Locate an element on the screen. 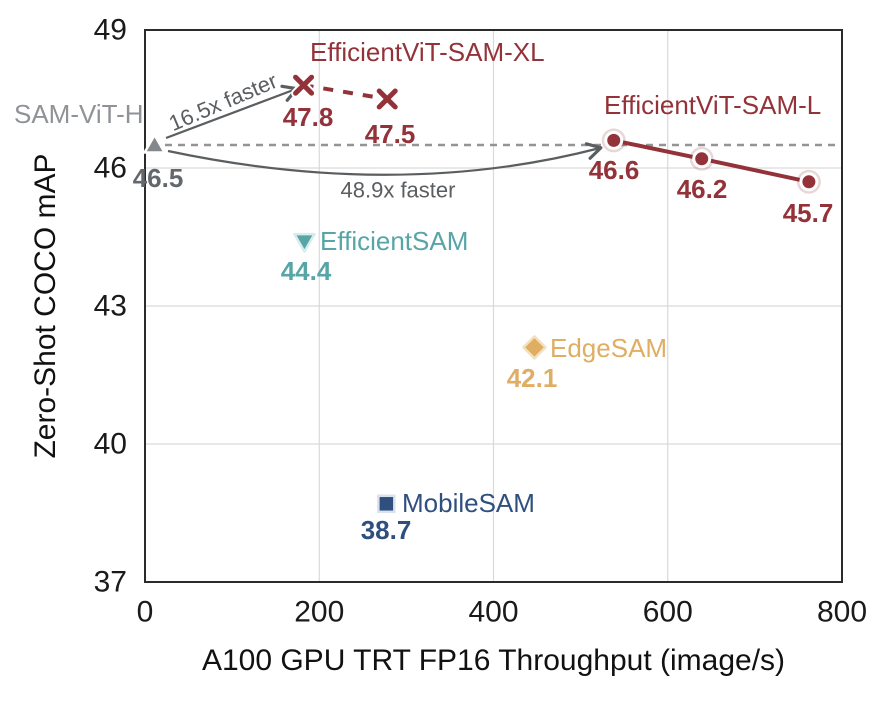  value-label-efficientvit-sam-l-2: 45.7 is located at coordinates (808, 213).